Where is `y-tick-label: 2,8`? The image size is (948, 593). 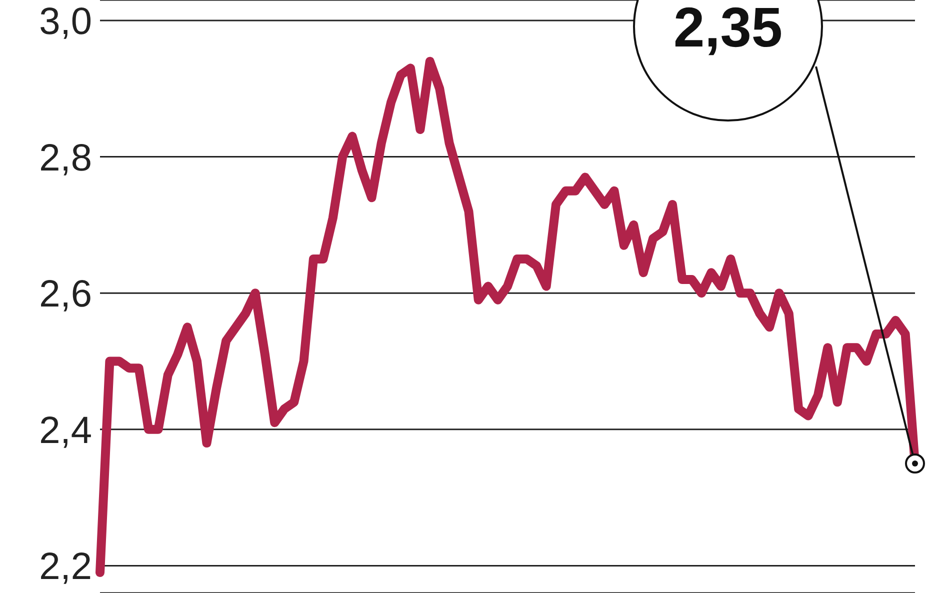
y-tick-label: 2,8 is located at coordinates (65, 158).